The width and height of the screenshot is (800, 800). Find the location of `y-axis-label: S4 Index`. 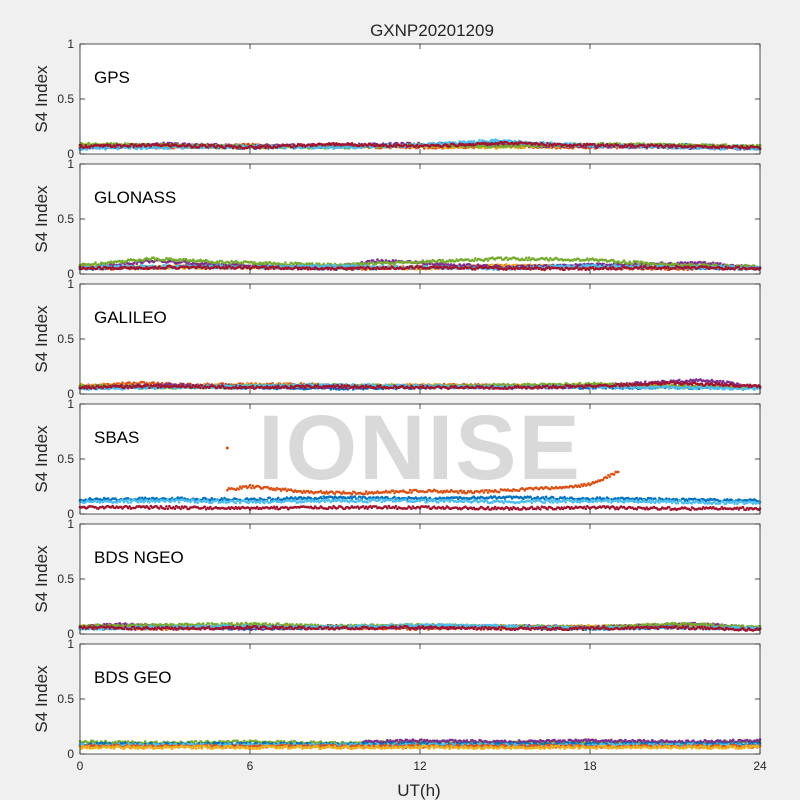

y-axis-label: S4 Index is located at coordinates (41, 99).